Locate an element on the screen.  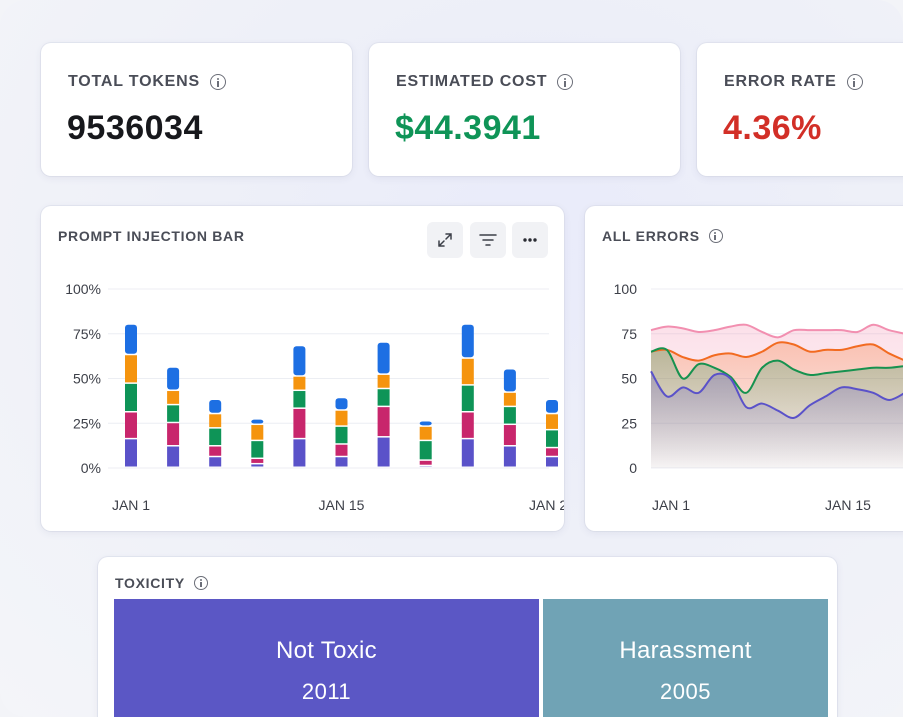
all-errors-title-row: ALL ERRORS is located at coordinates (662, 236).